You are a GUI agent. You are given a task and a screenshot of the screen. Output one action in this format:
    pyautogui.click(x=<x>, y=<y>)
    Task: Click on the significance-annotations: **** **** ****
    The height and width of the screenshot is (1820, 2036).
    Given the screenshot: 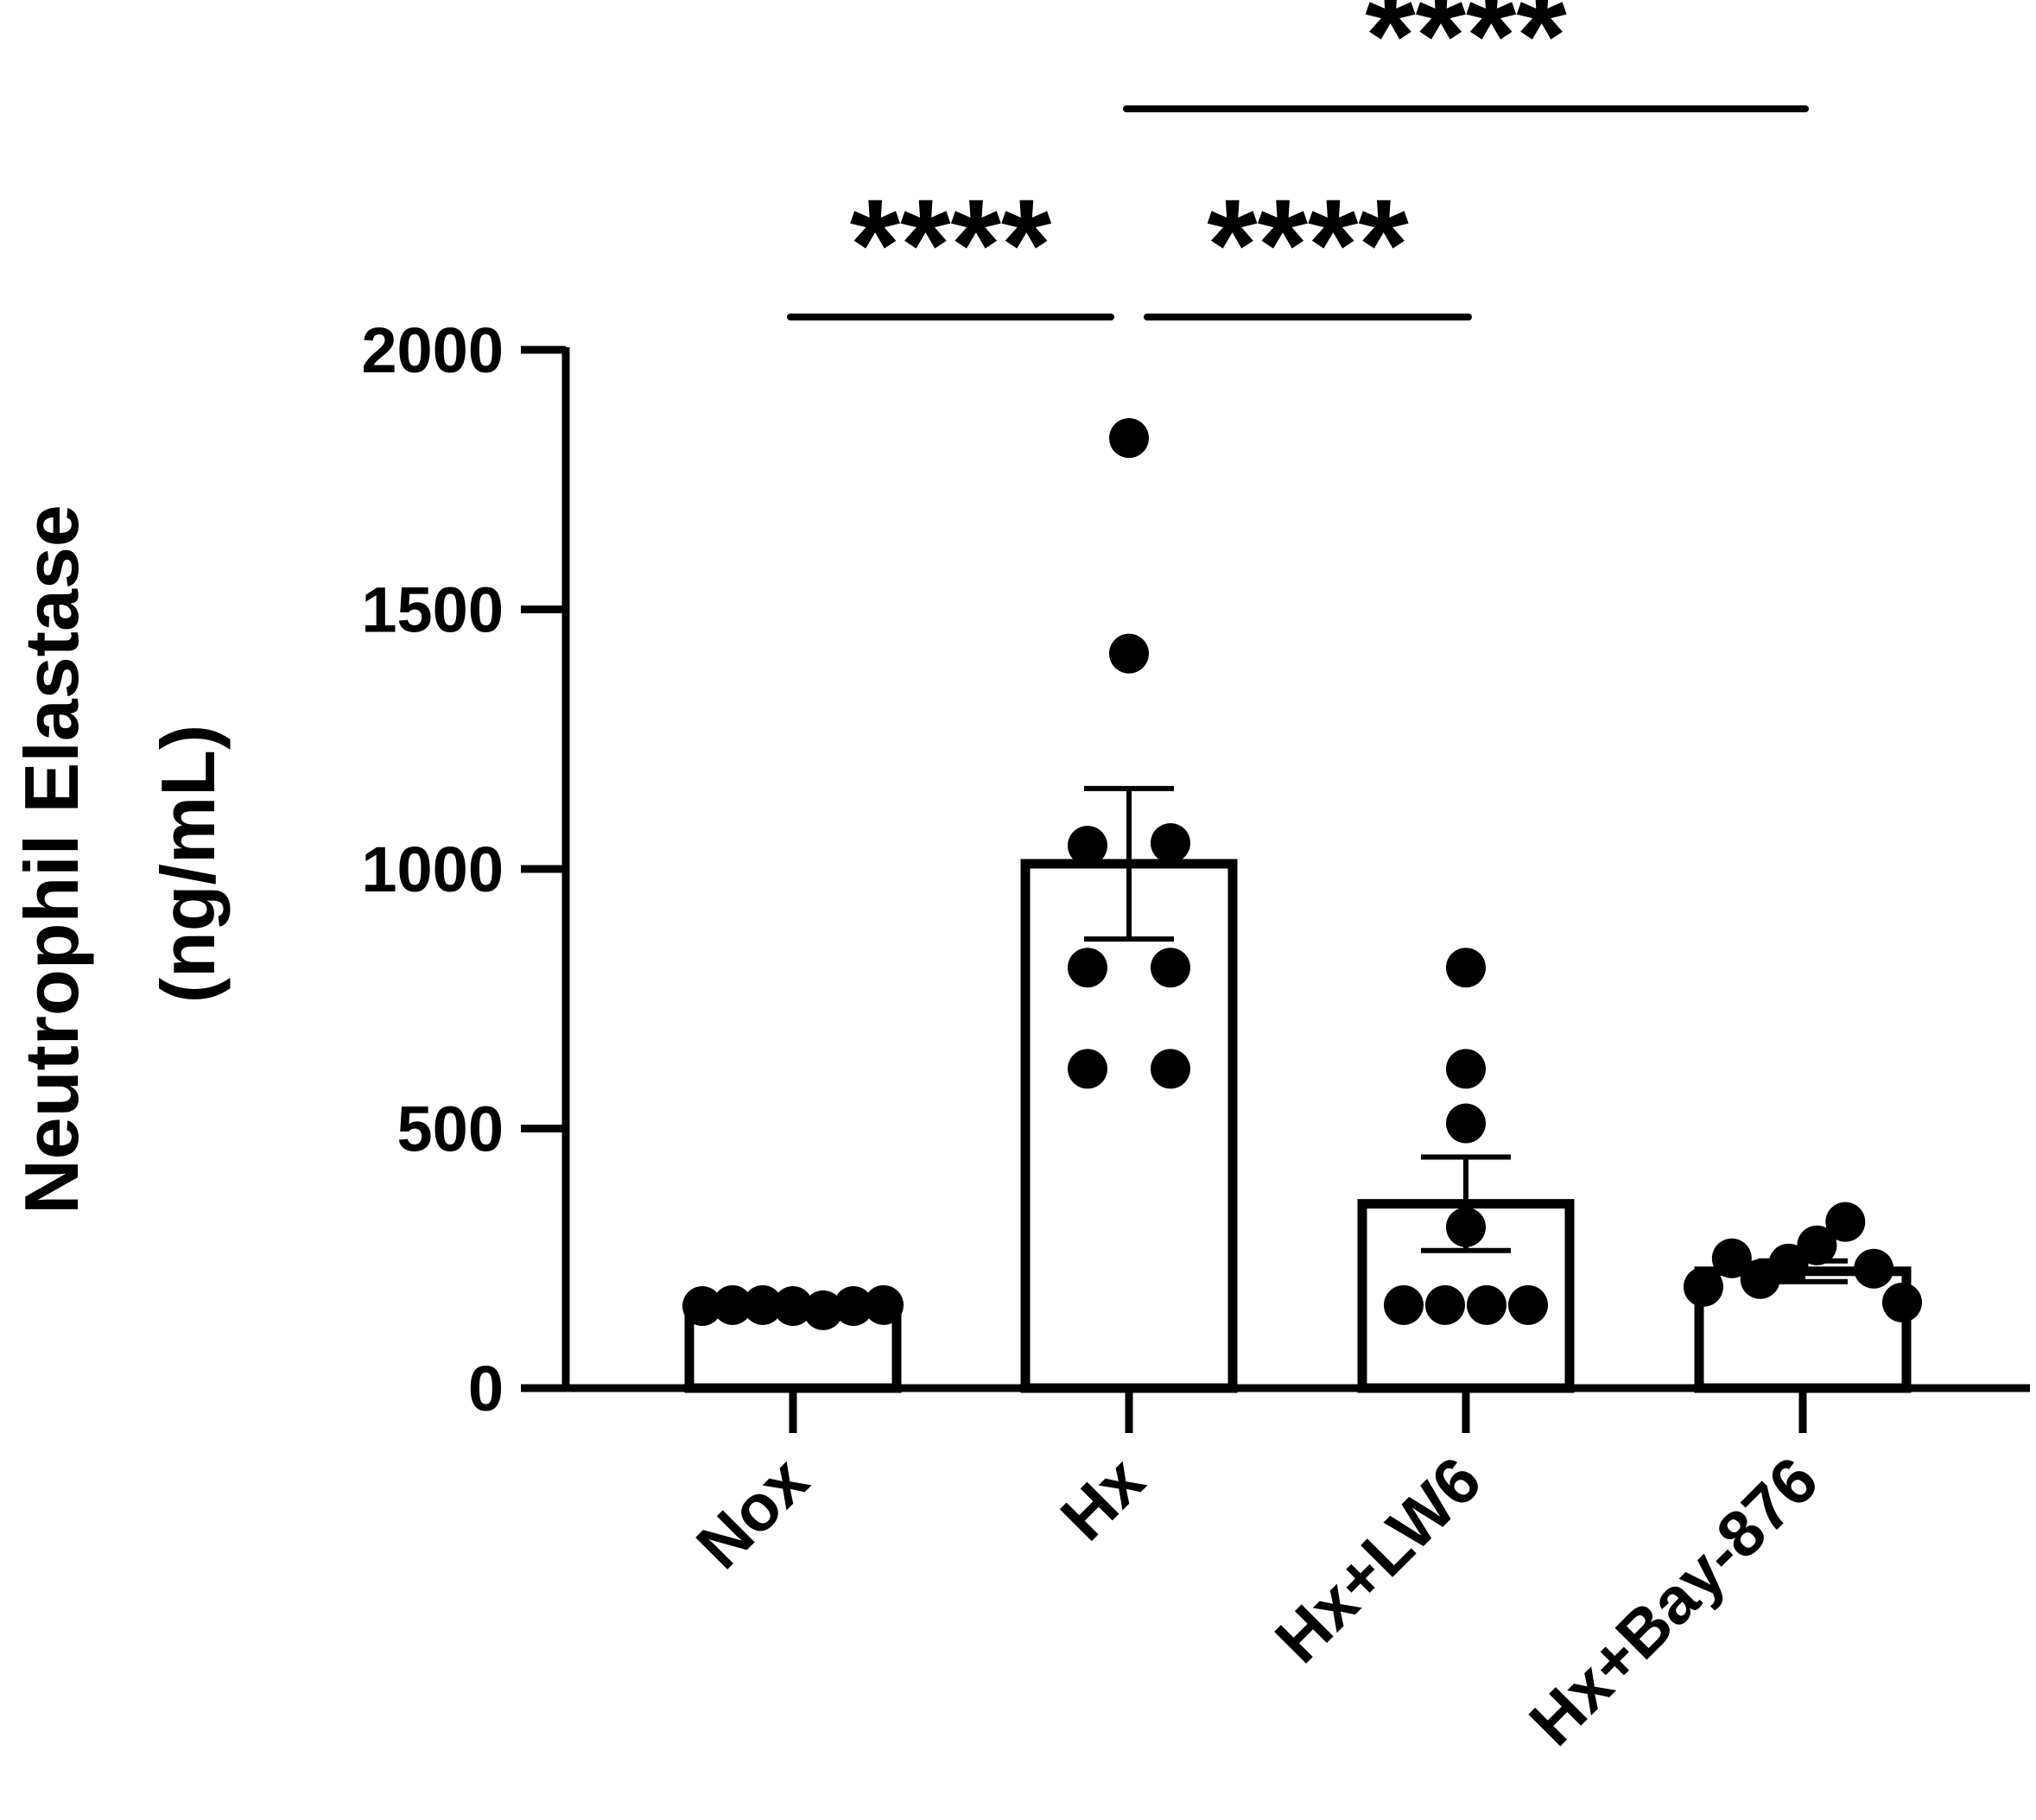 What is the action you would take?
    pyautogui.click(x=1298, y=160)
    